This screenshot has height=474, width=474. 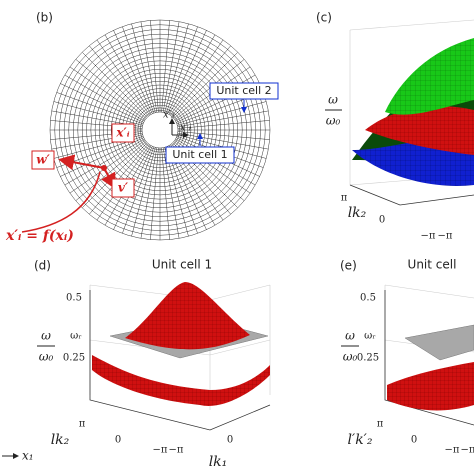 I want to click on vector, so click(x=81, y=162).